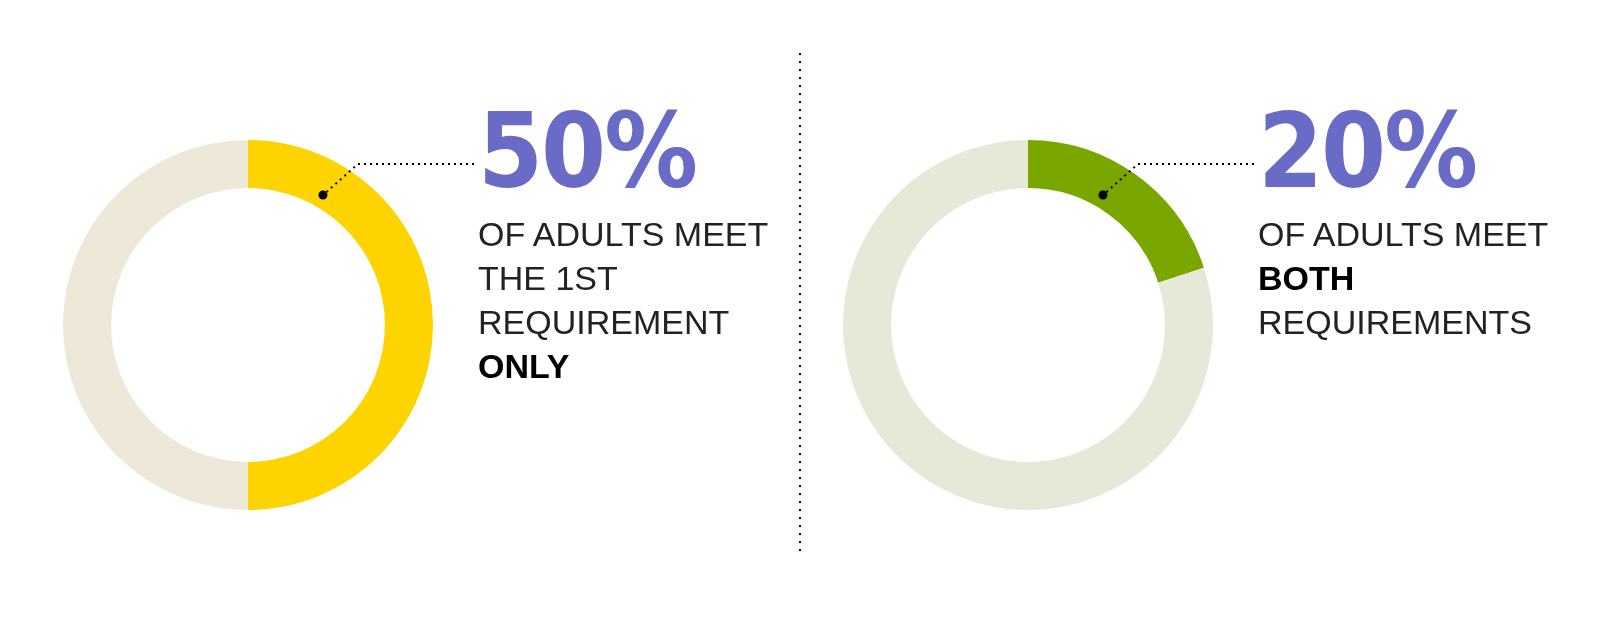 The height and width of the screenshot is (625, 1600). Describe the element at coordinates (524, 366) in the screenshot. I see `text: ONLY` at that location.